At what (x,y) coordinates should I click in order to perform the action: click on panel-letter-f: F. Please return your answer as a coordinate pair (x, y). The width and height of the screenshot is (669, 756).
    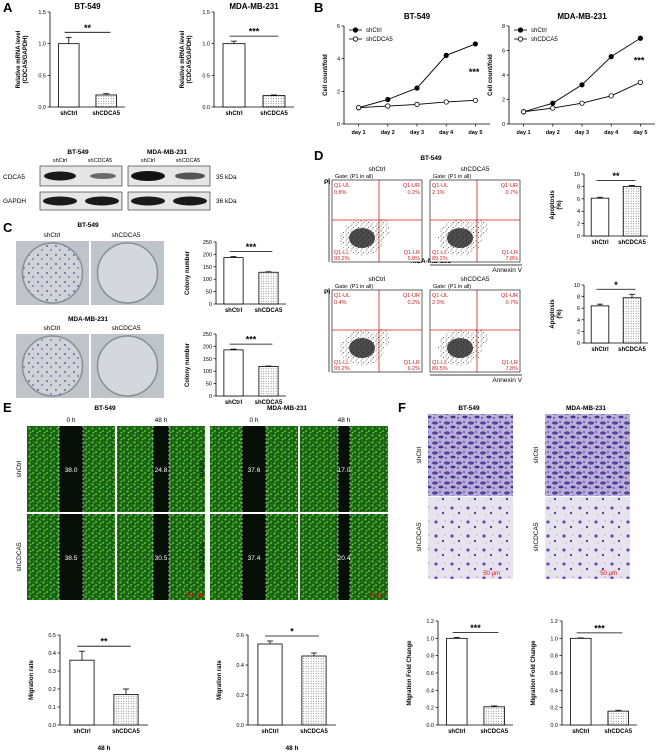
    Looking at the image, I should click on (402, 407).